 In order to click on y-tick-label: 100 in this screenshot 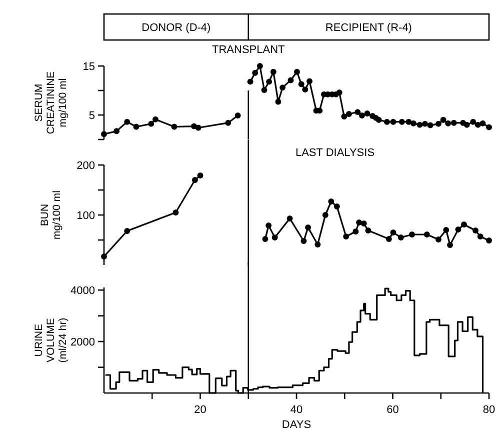, I will do `click(85, 216)`.